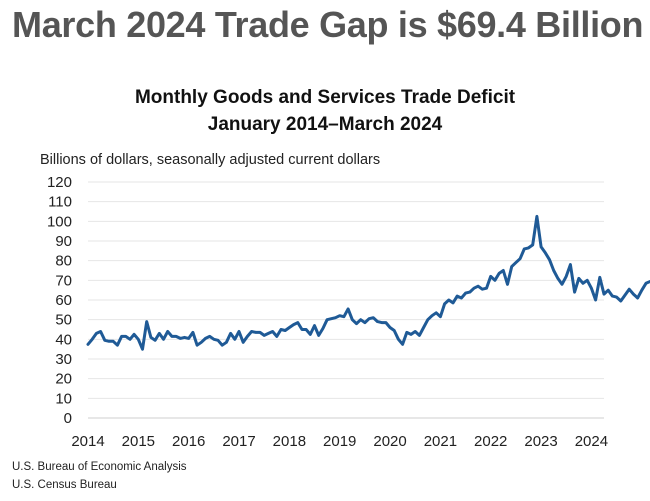 This screenshot has height=501, width=650. I want to click on x-tick-label: 2024, so click(591, 441).